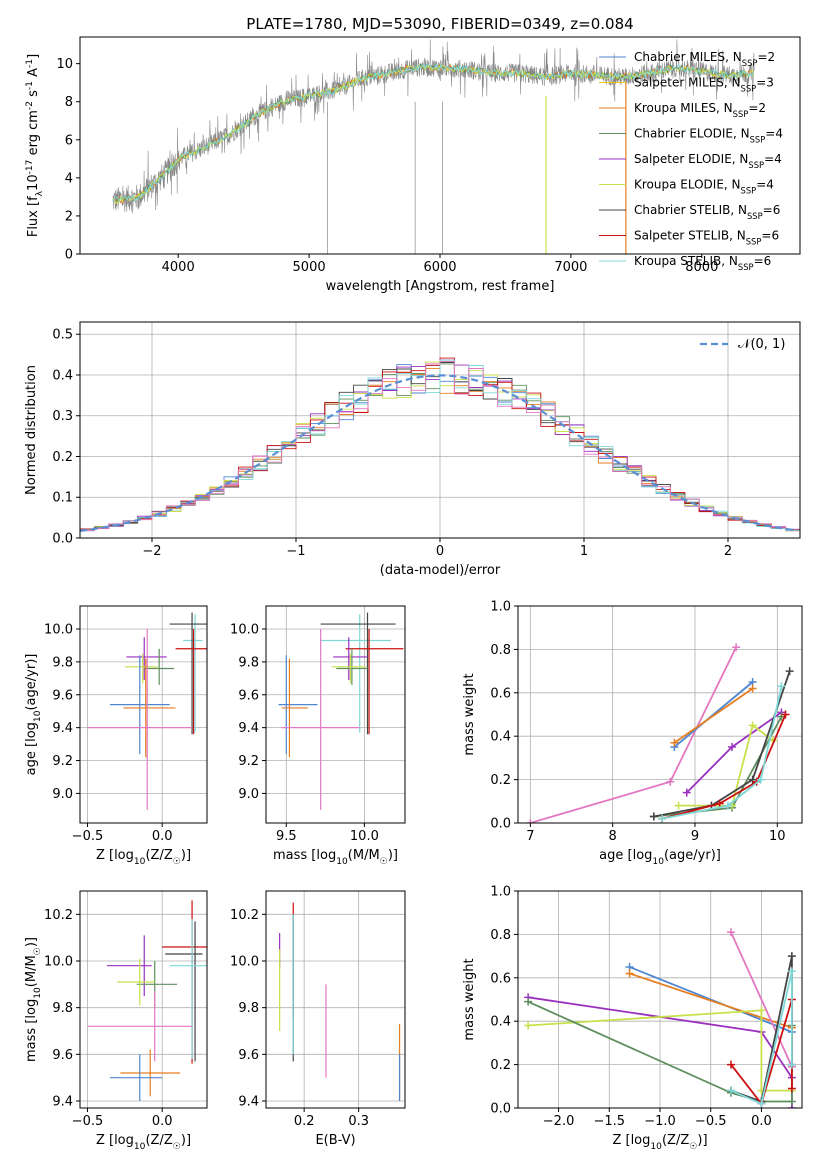 This screenshot has width=819, height=1170. Describe the element at coordinates (69, 255) in the screenshot. I see `y-tick-label: 0` at that location.